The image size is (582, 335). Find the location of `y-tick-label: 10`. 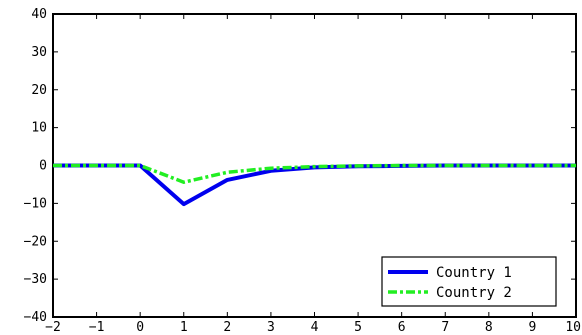

y-tick-label: 10 is located at coordinates (39, 128).